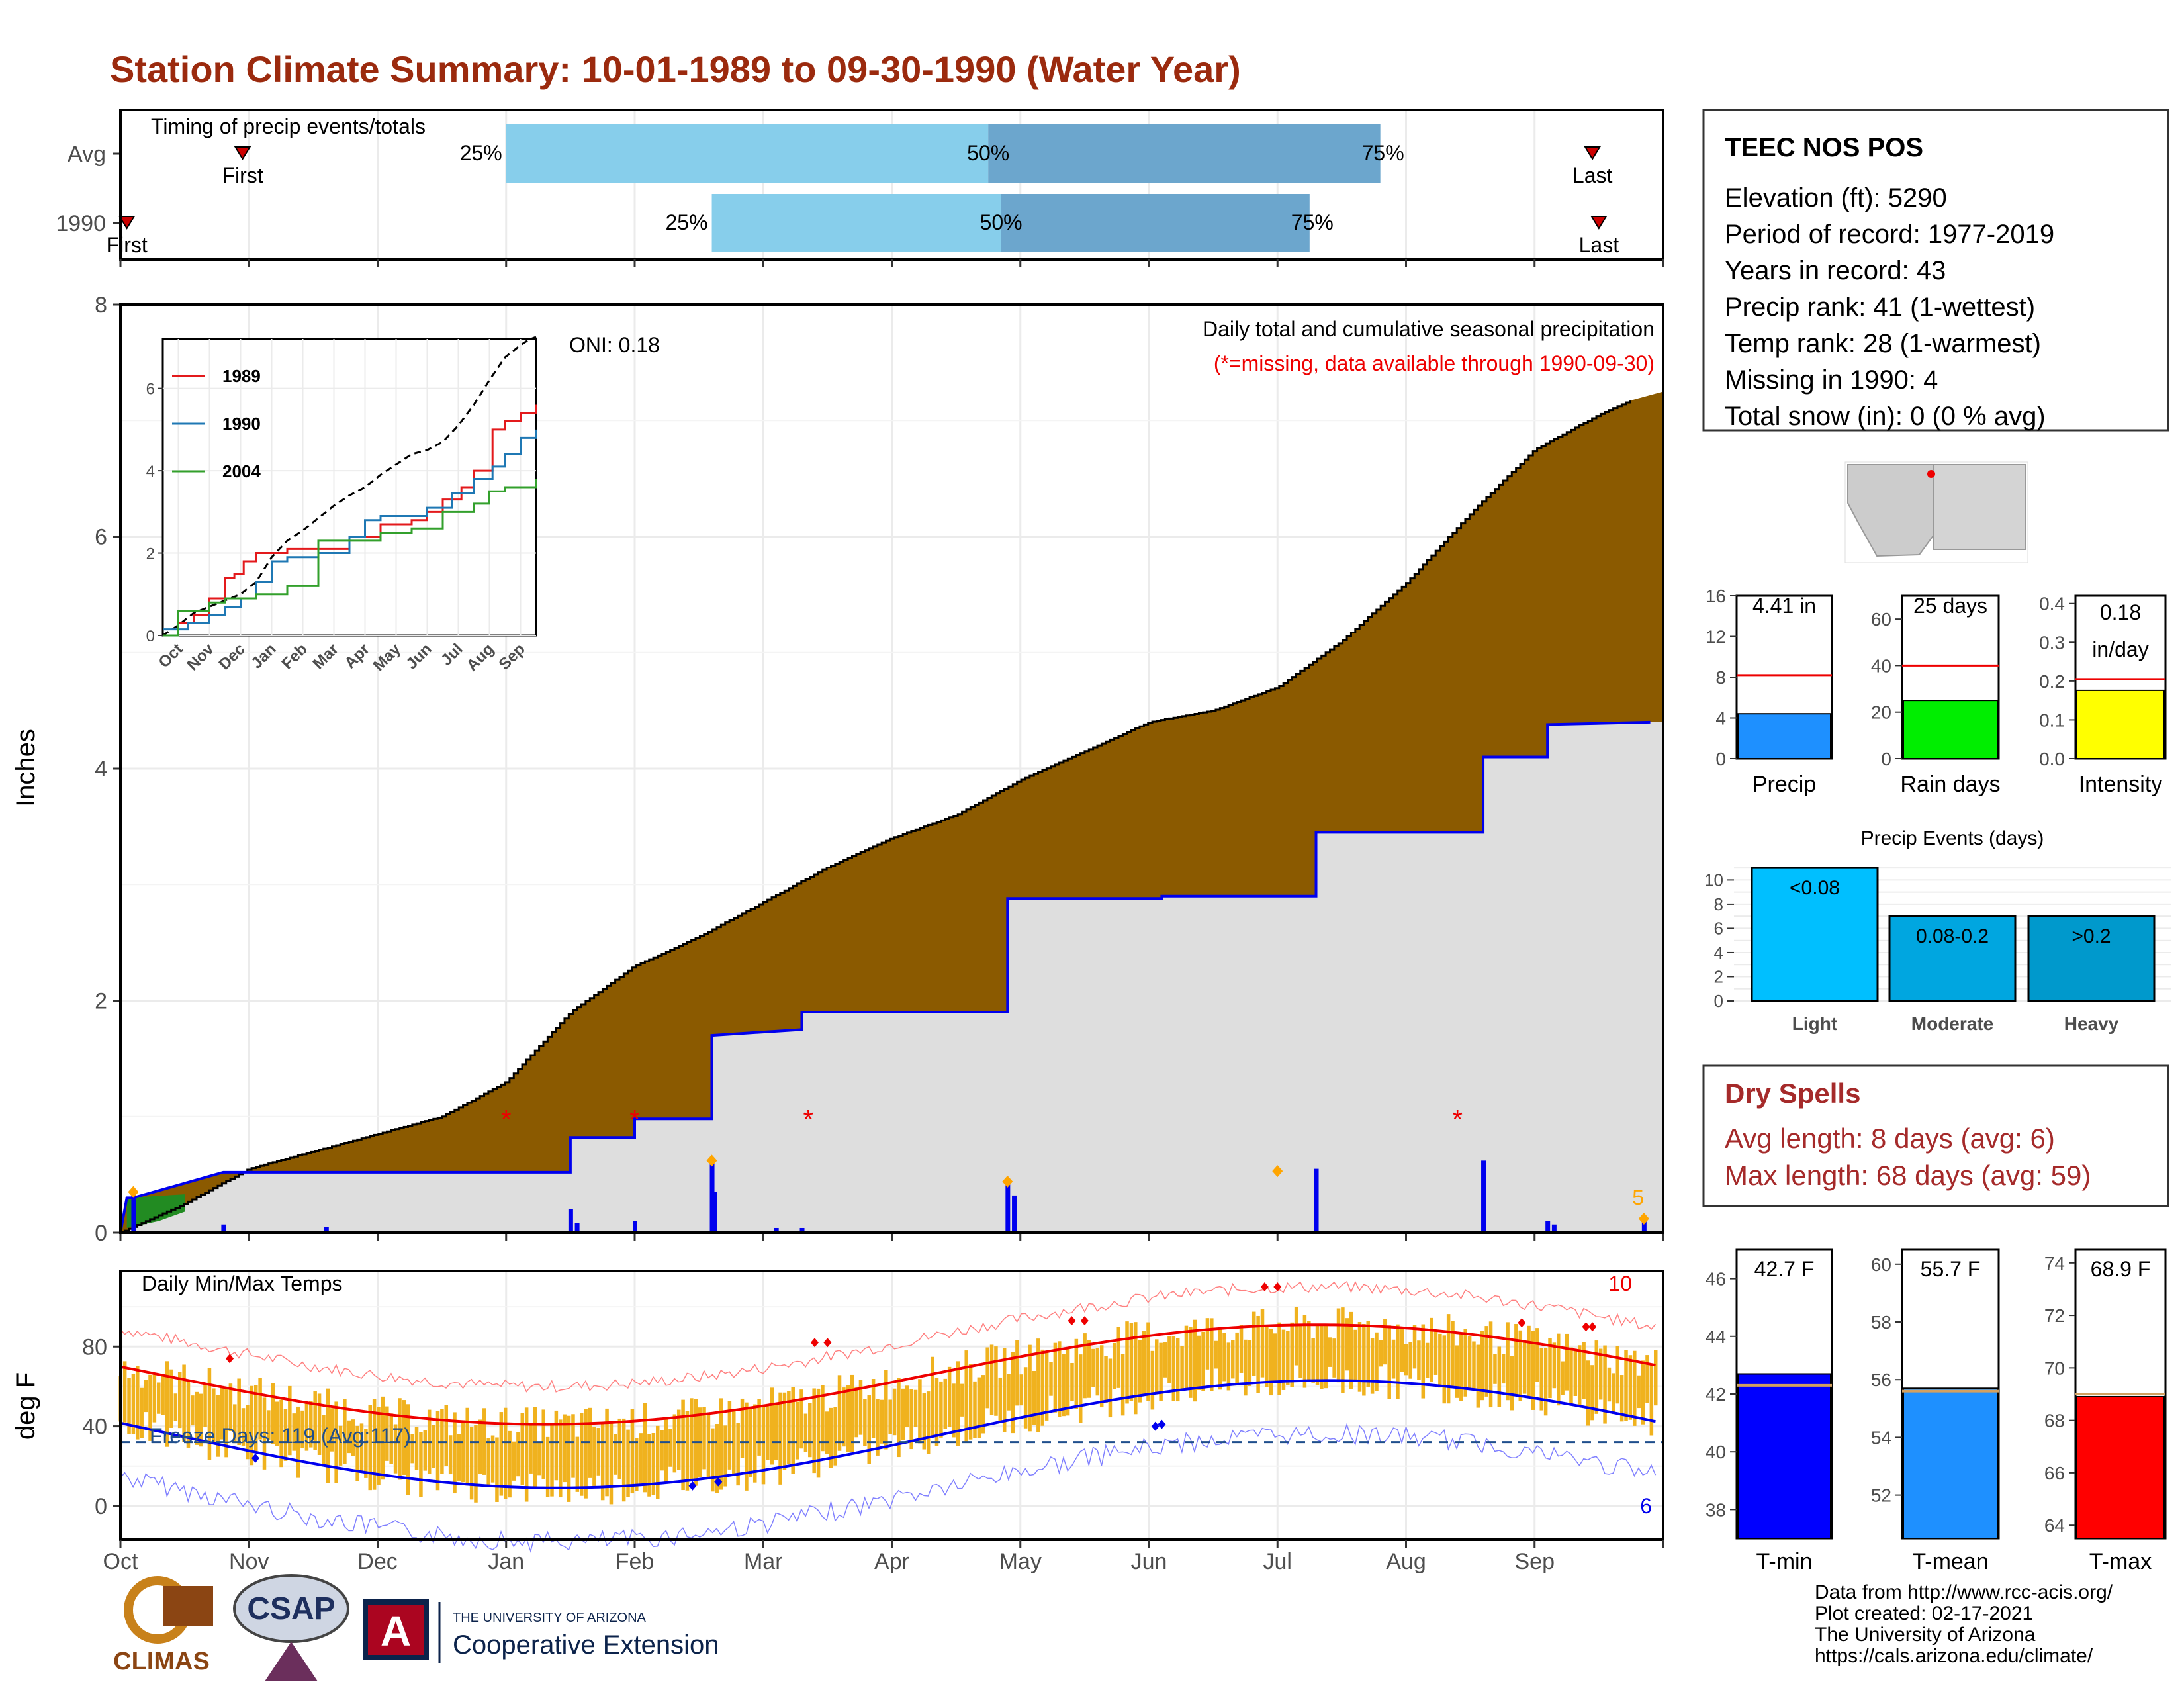  What do you see at coordinates (377, 1561) in the screenshot?
I see `month-tick-label: Dec` at bounding box center [377, 1561].